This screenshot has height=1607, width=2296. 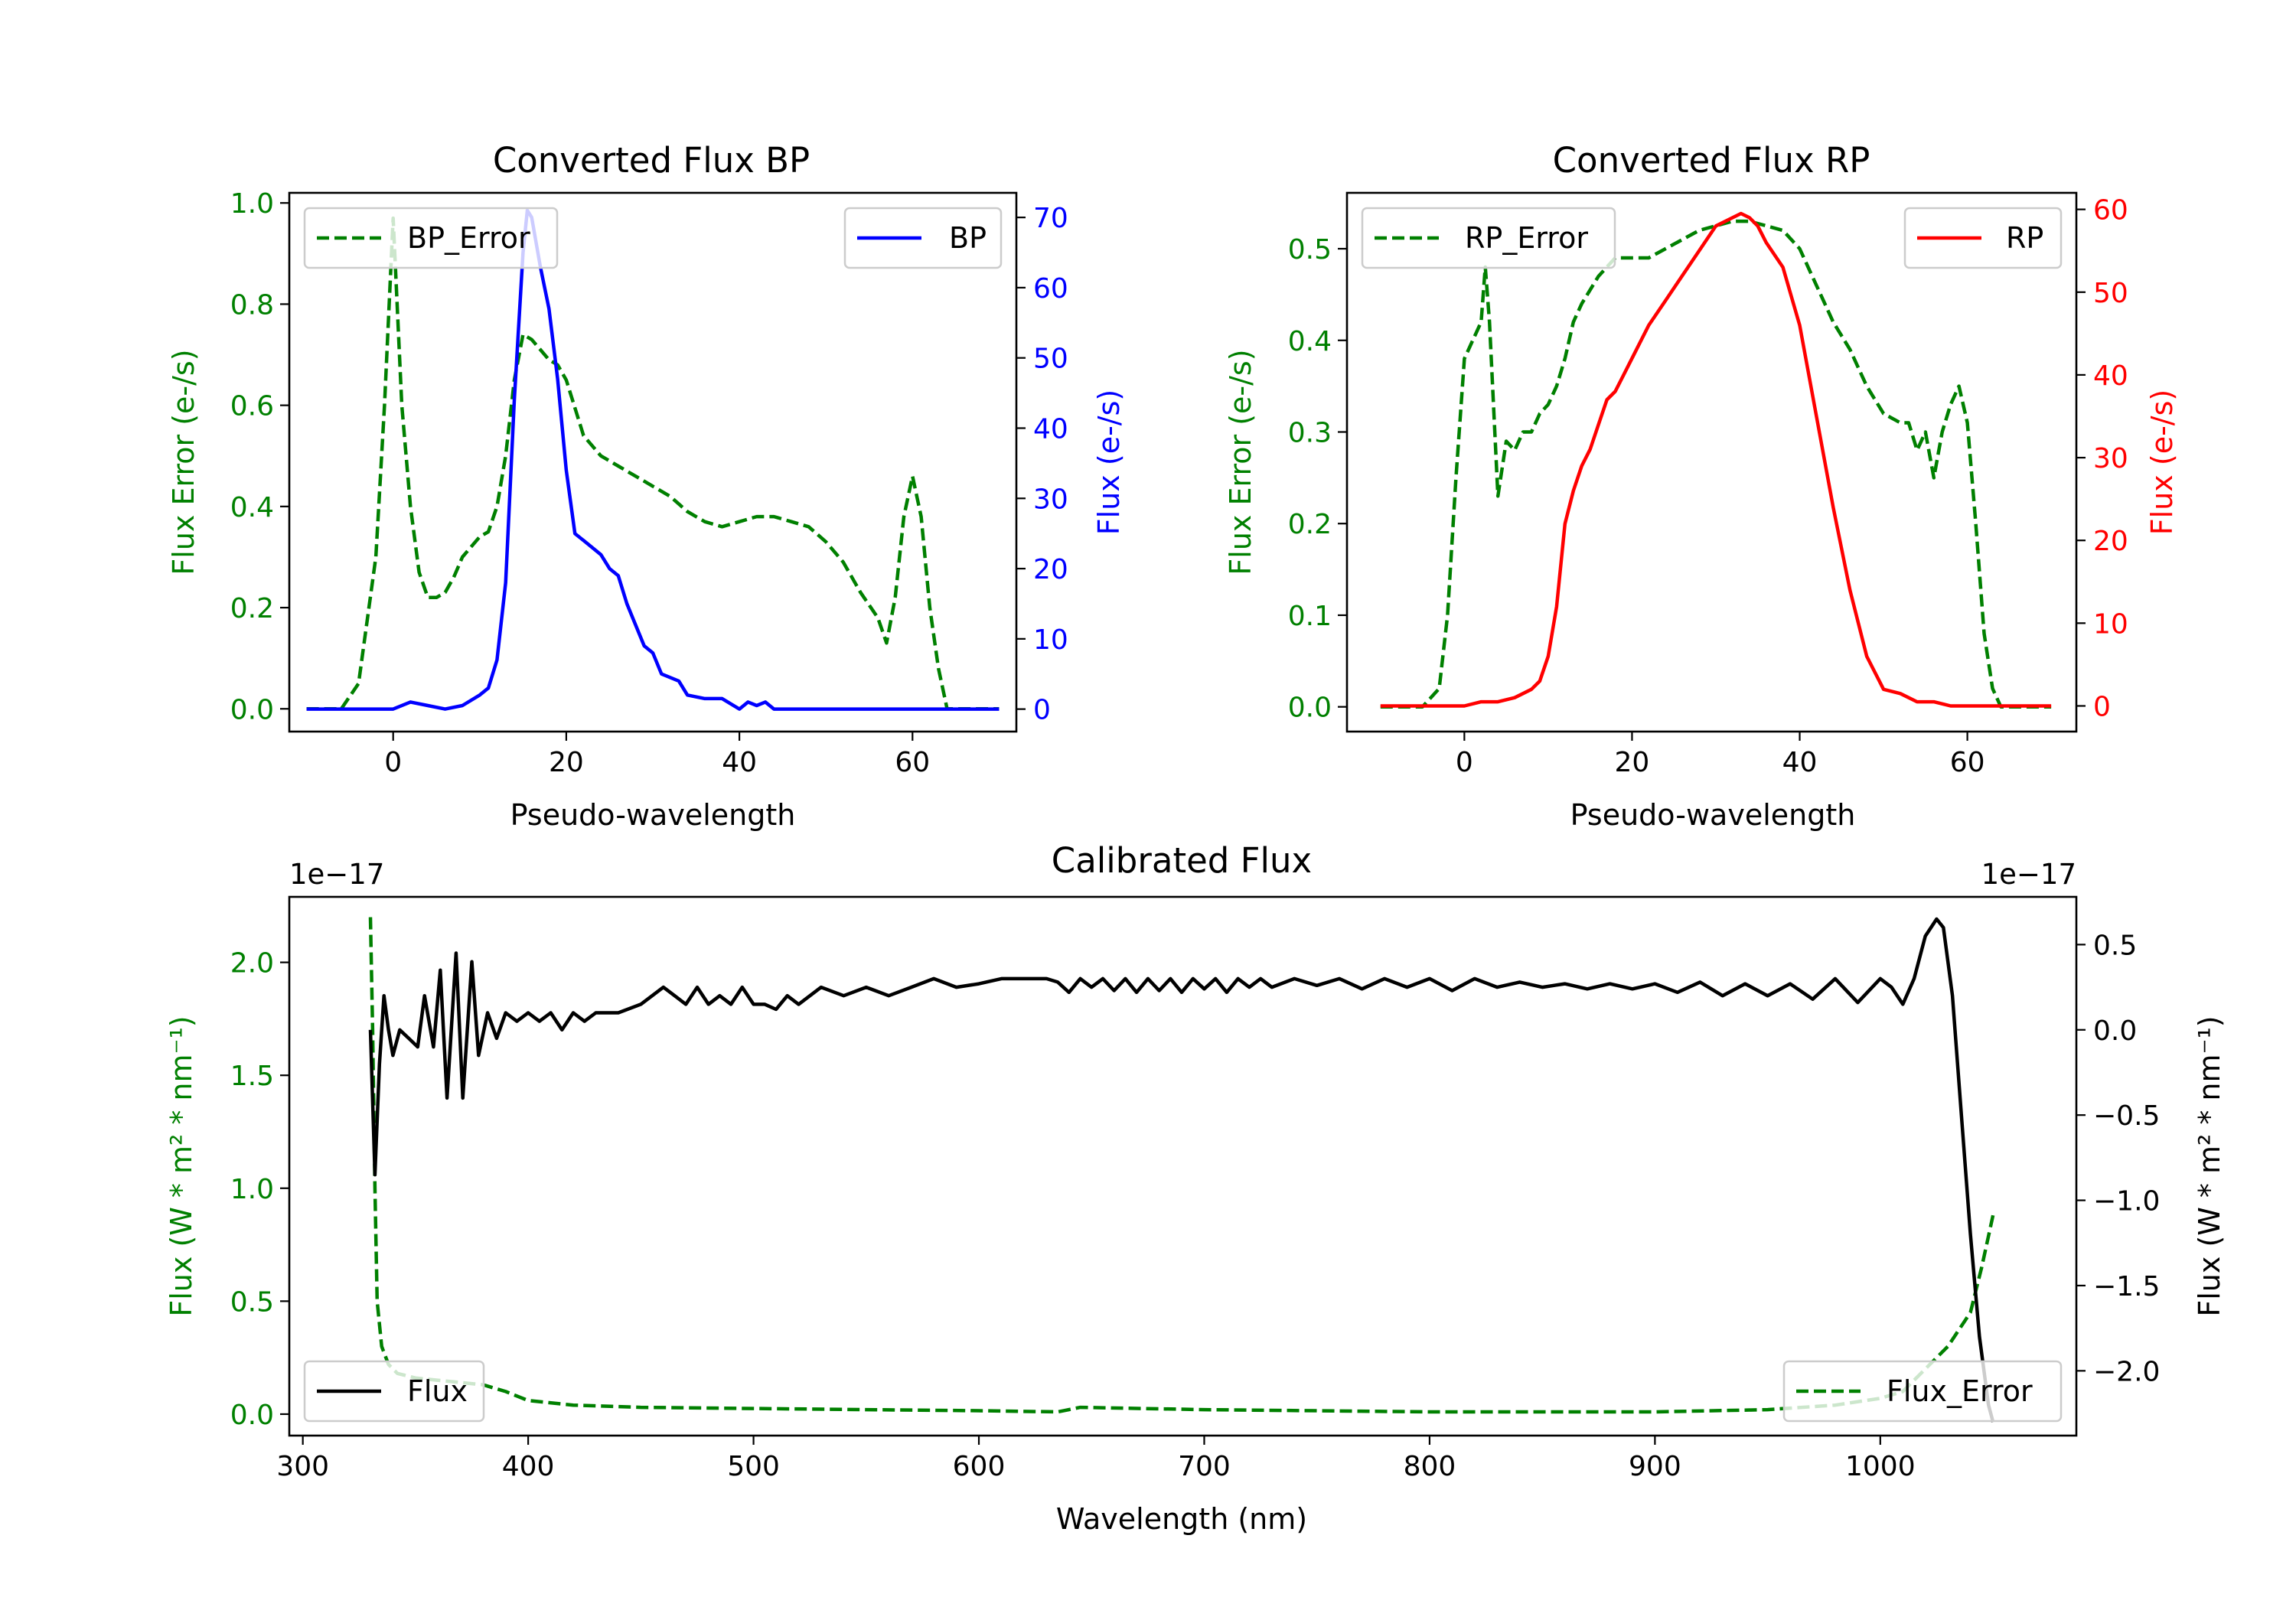 What do you see at coordinates (753, 1466) in the screenshot?
I see `cal-x-tick-label: 500` at bounding box center [753, 1466].